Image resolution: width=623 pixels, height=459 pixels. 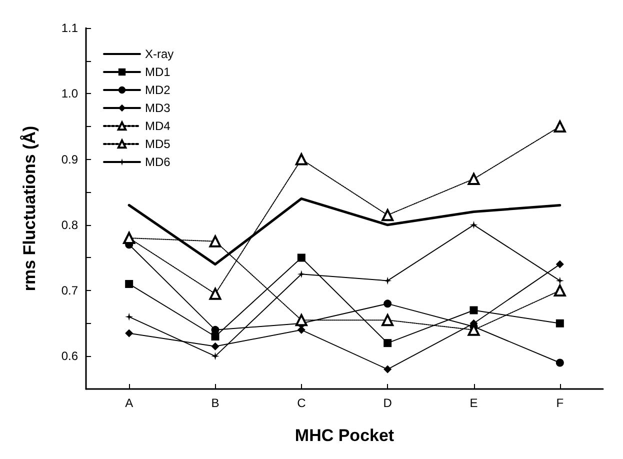 What do you see at coordinates (474, 403) in the screenshot?
I see `x-tick-label: E` at bounding box center [474, 403].